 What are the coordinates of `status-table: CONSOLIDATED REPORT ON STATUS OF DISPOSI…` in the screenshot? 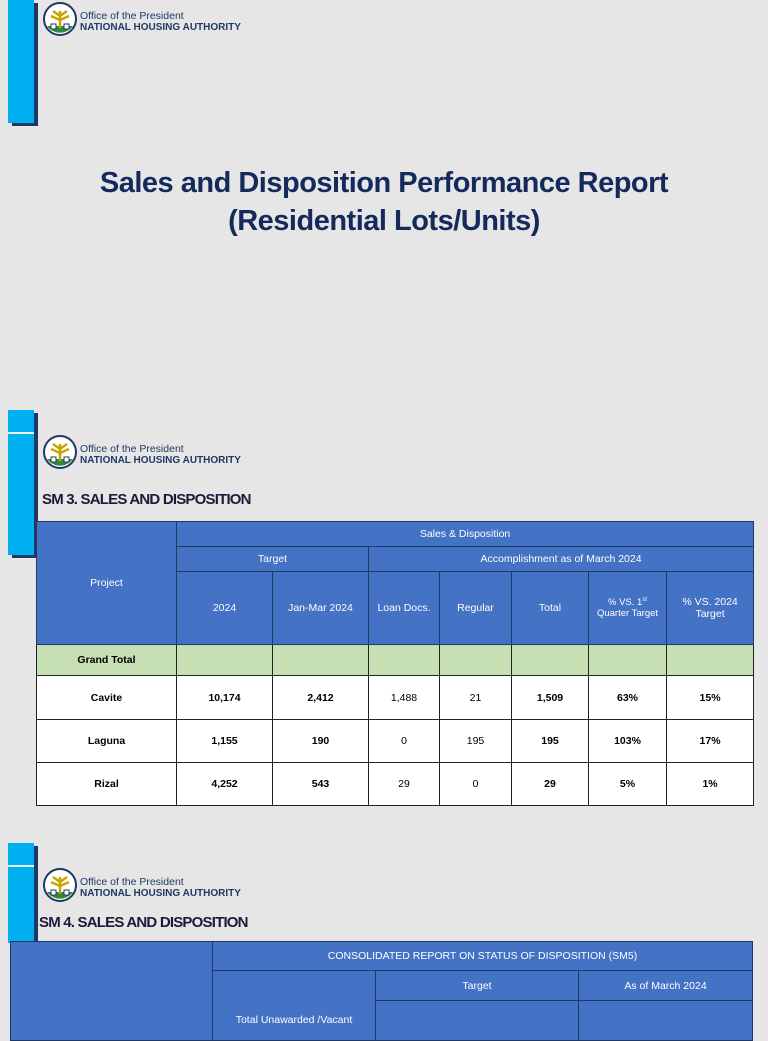 It's located at (382, 991).